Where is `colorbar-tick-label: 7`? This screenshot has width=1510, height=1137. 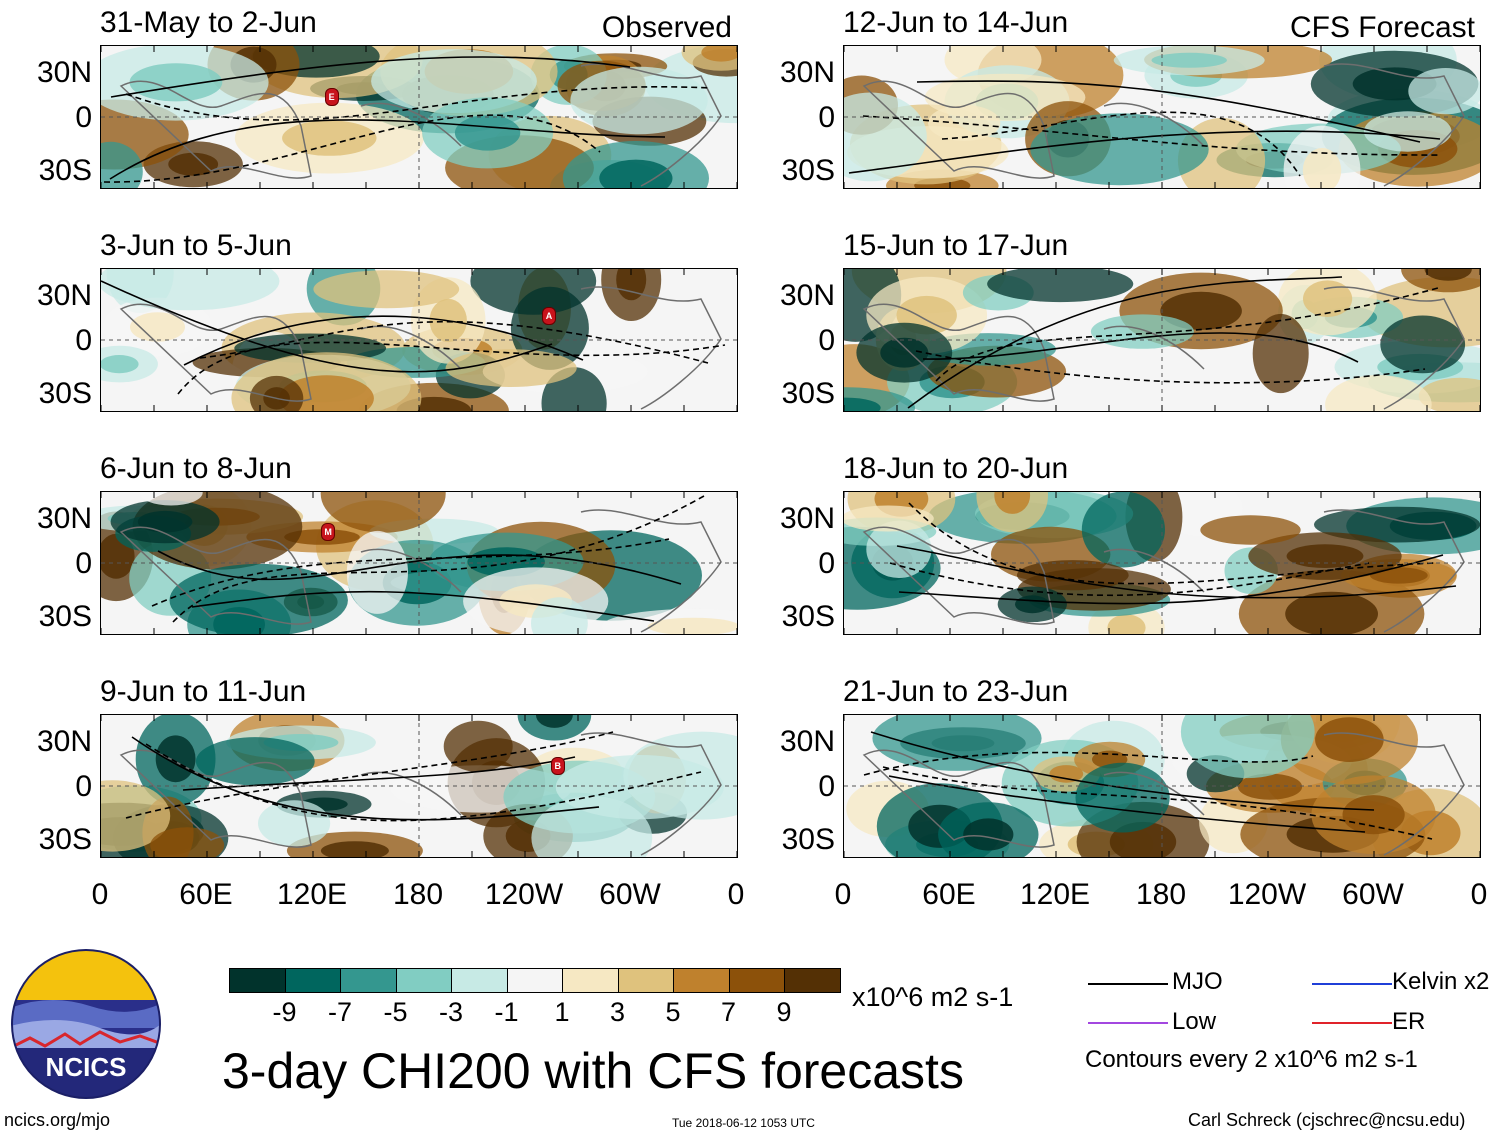 colorbar-tick-label: 7 is located at coordinates (728, 1012).